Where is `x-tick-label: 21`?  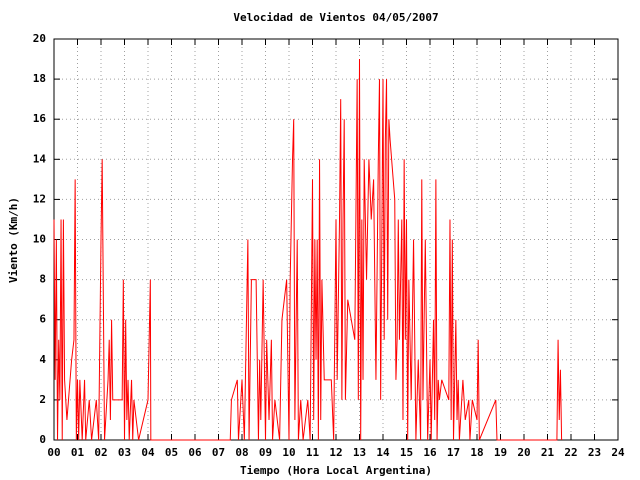
x-tick-label: 21 is located at coordinates (548, 452).